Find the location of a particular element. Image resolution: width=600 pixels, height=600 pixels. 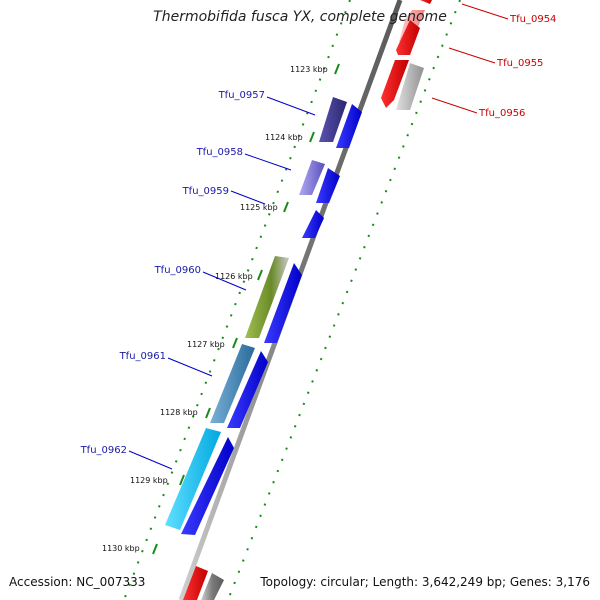

leader-lines-right is located at coordinates (470, 58).